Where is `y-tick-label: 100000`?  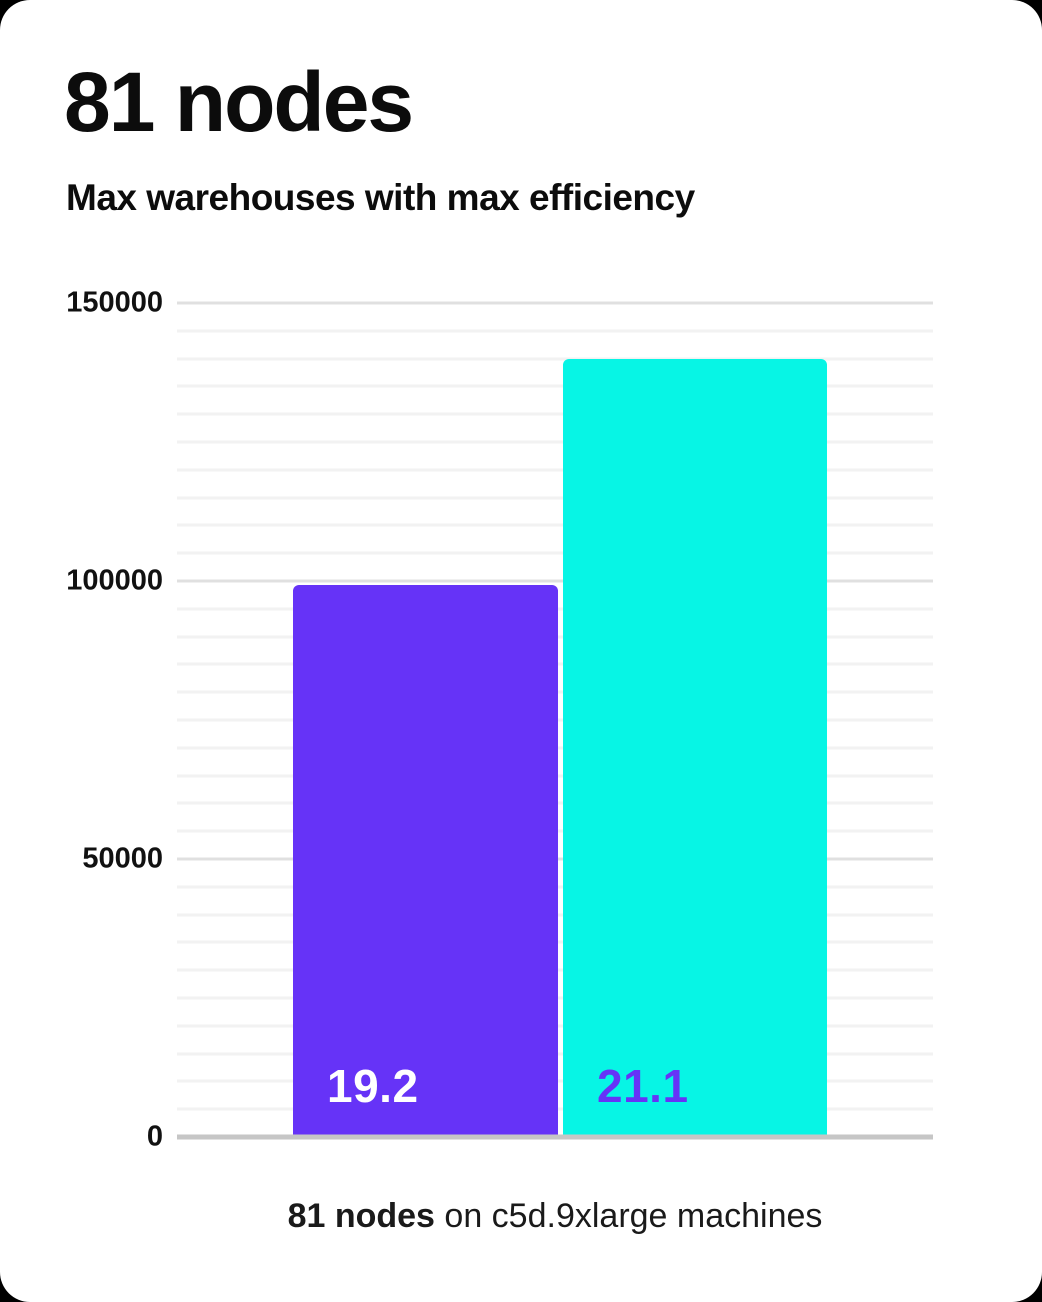 y-tick-label: 100000 is located at coordinates (114, 580).